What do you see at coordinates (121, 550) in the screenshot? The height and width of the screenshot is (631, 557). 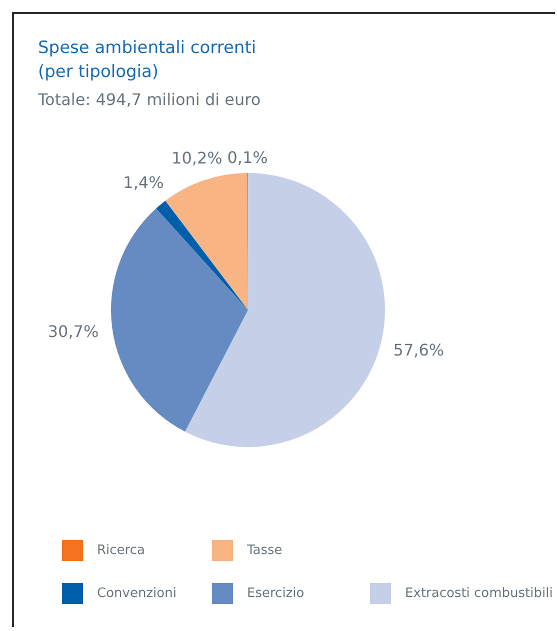 I see `legend-label: Ricerca` at bounding box center [121, 550].